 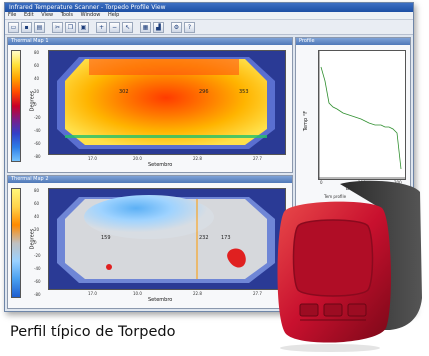 I want to click on top-xlabel: Setembro, so click(x=160, y=165).